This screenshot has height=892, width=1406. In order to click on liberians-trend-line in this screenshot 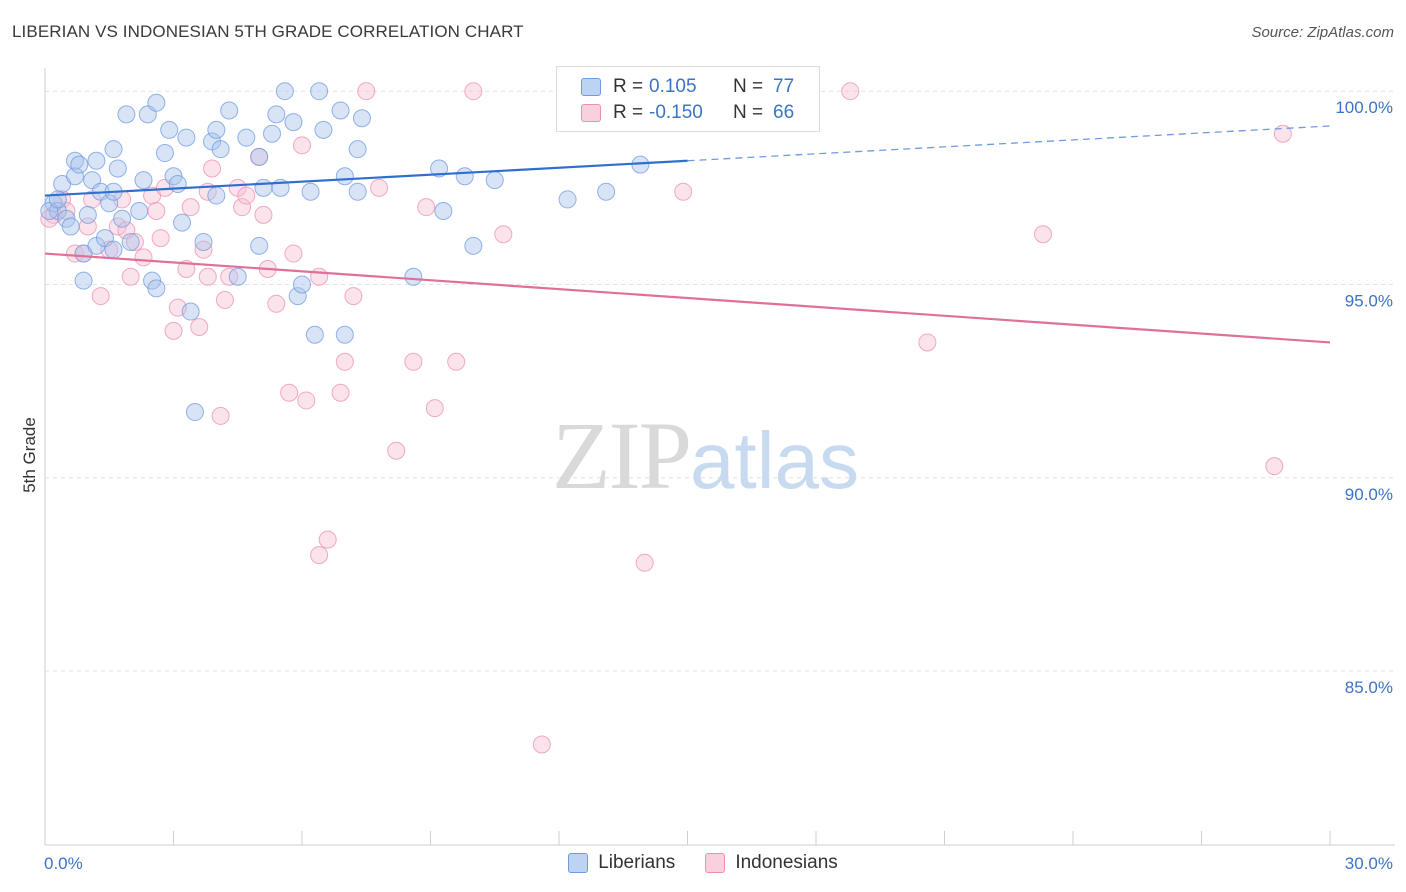, I will do `click(366, 178)`.